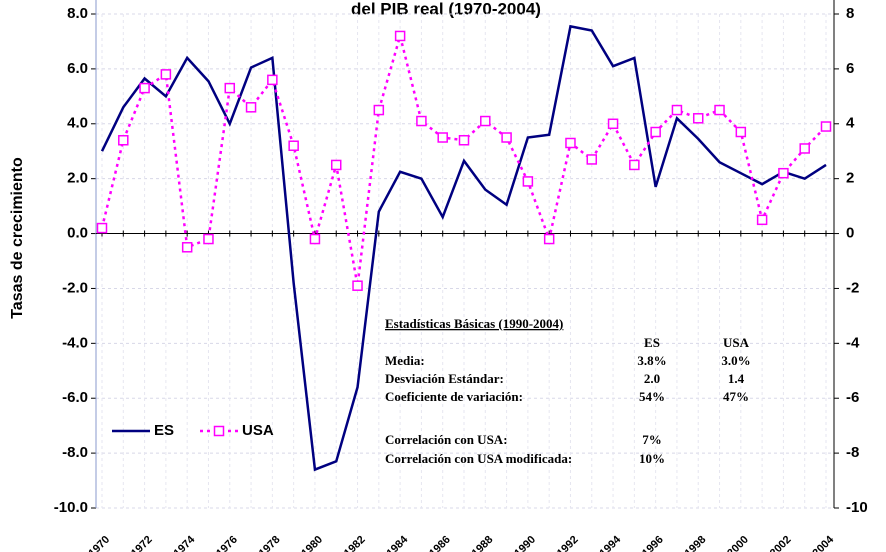 The height and width of the screenshot is (552, 886). I want to click on x-tick-label: 1998, so click(696, 543).